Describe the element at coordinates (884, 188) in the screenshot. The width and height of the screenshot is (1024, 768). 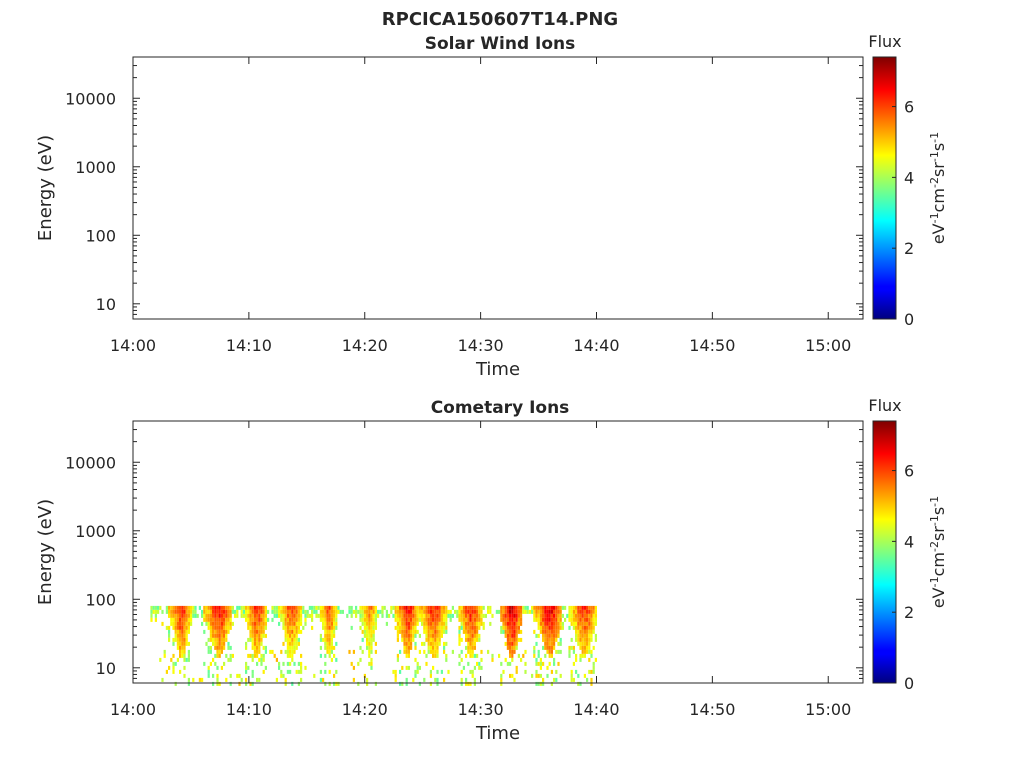
I see `colorbar` at that location.